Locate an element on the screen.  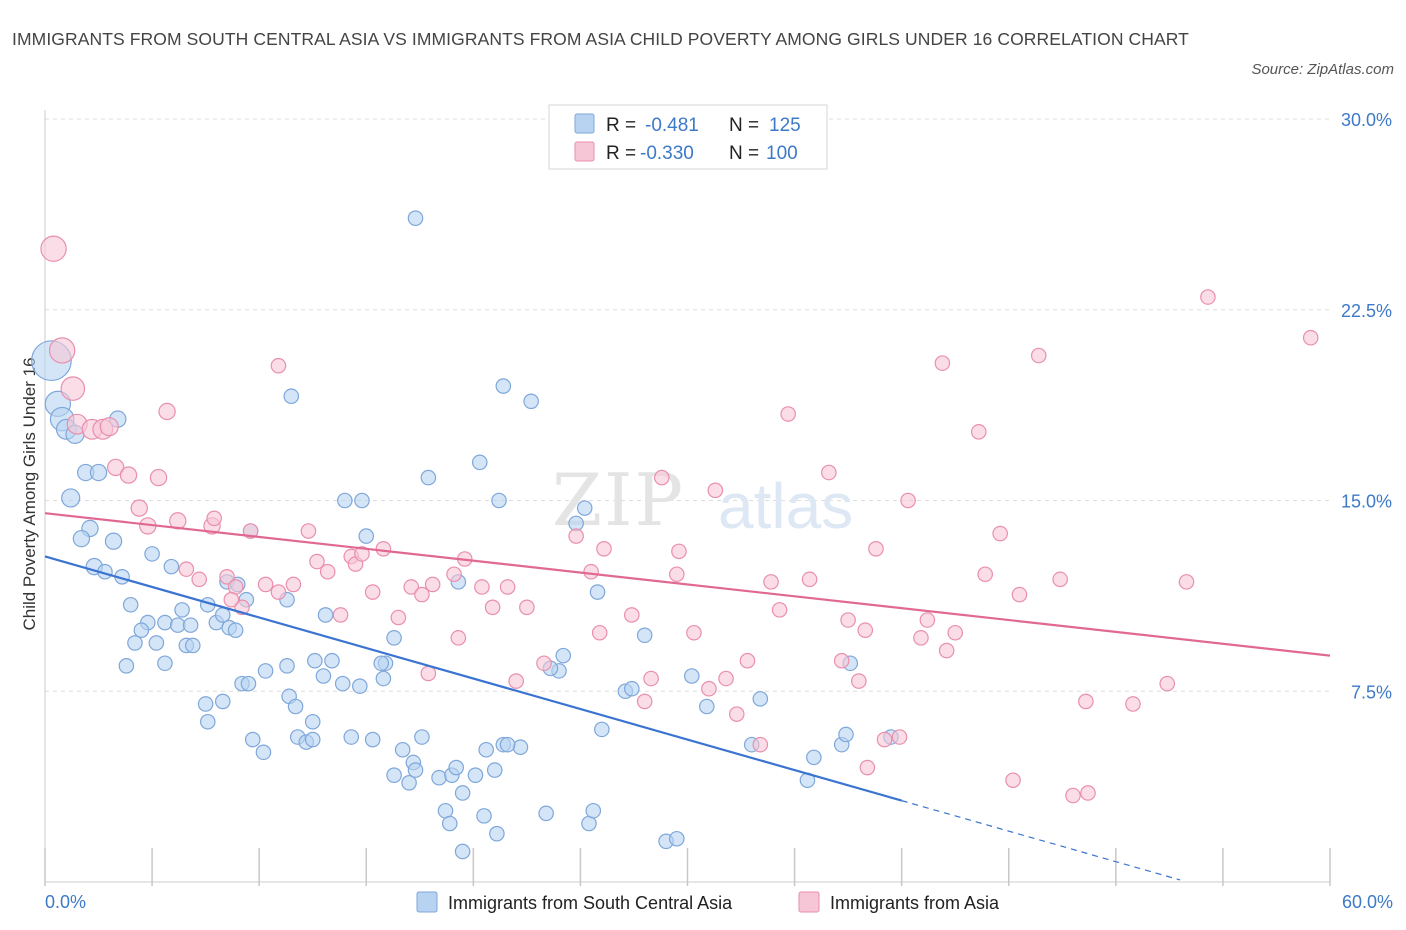
legend-swatch-pink is located at coordinates (584, 151).